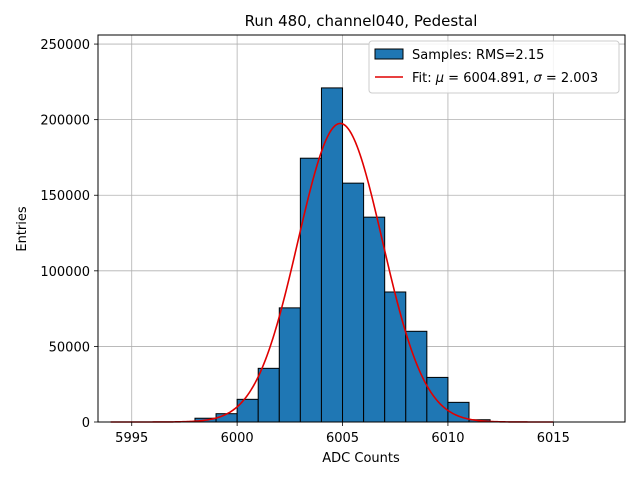 This screenshot has width=640, height=480. I want to click on legend-label-fit-part: = 6004.891,, so click(488, 78).